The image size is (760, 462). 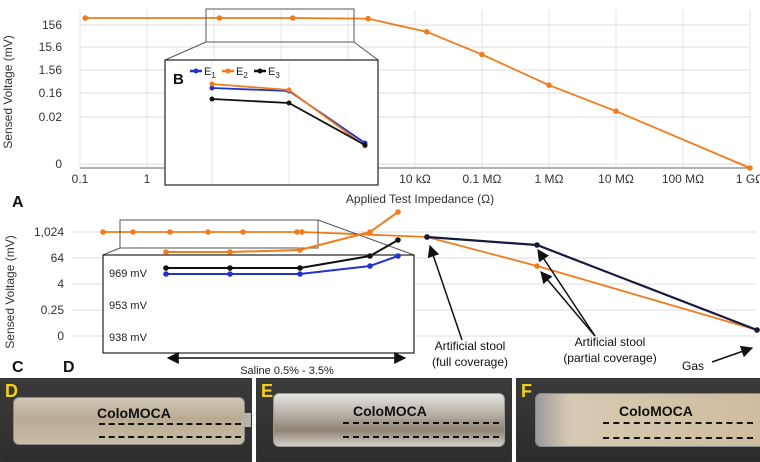 I want to click on panel-a-zoom-box, so click(x=280, y=25).